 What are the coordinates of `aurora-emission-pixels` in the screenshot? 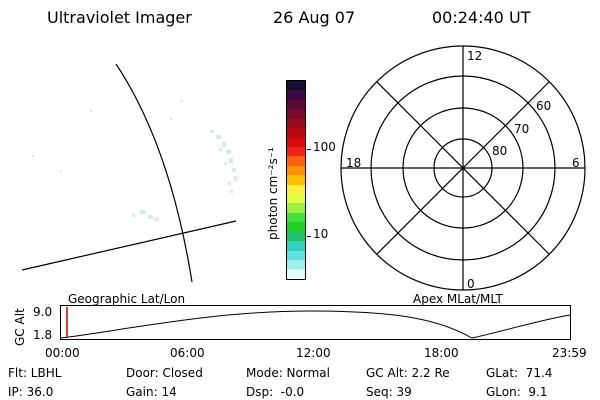 It's located at (134, 160).